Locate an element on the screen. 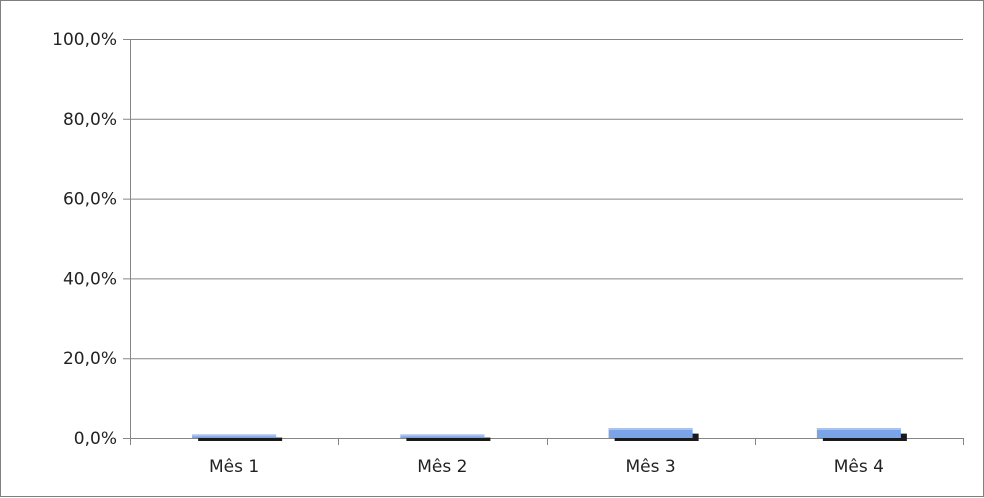  y-axis-tick-labels: 0,0% 20,0% 40,0% 60,0% 80,0% 100,0% is located at coordinates (84, 239).